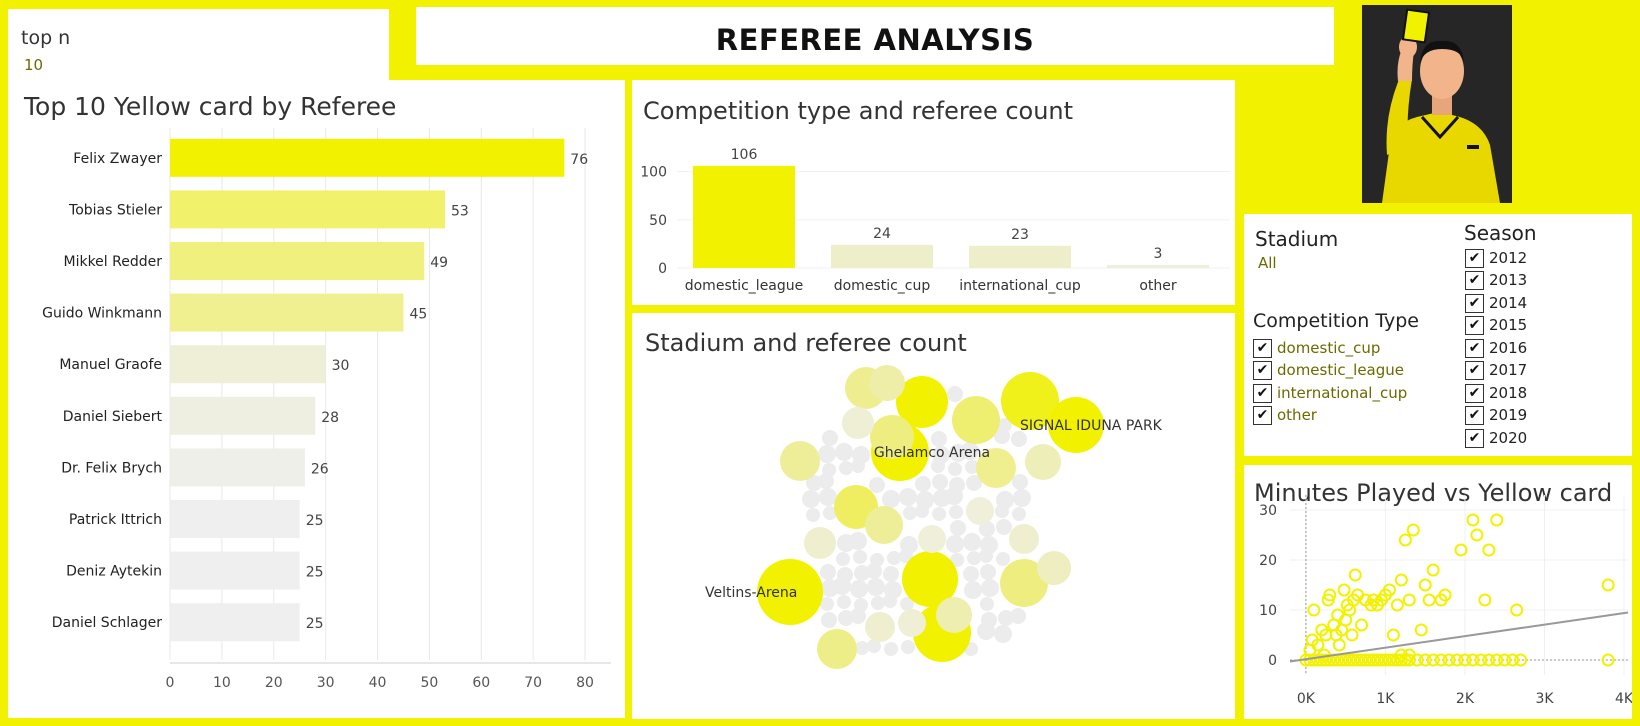 This screenshot has height=726, width=1640. Describe the element at coordinates (1445, 601) in the screenshot. I see `scatter-chart-svg: 0 10 20 30 0K 1K 2K 3K 4K` at that location.